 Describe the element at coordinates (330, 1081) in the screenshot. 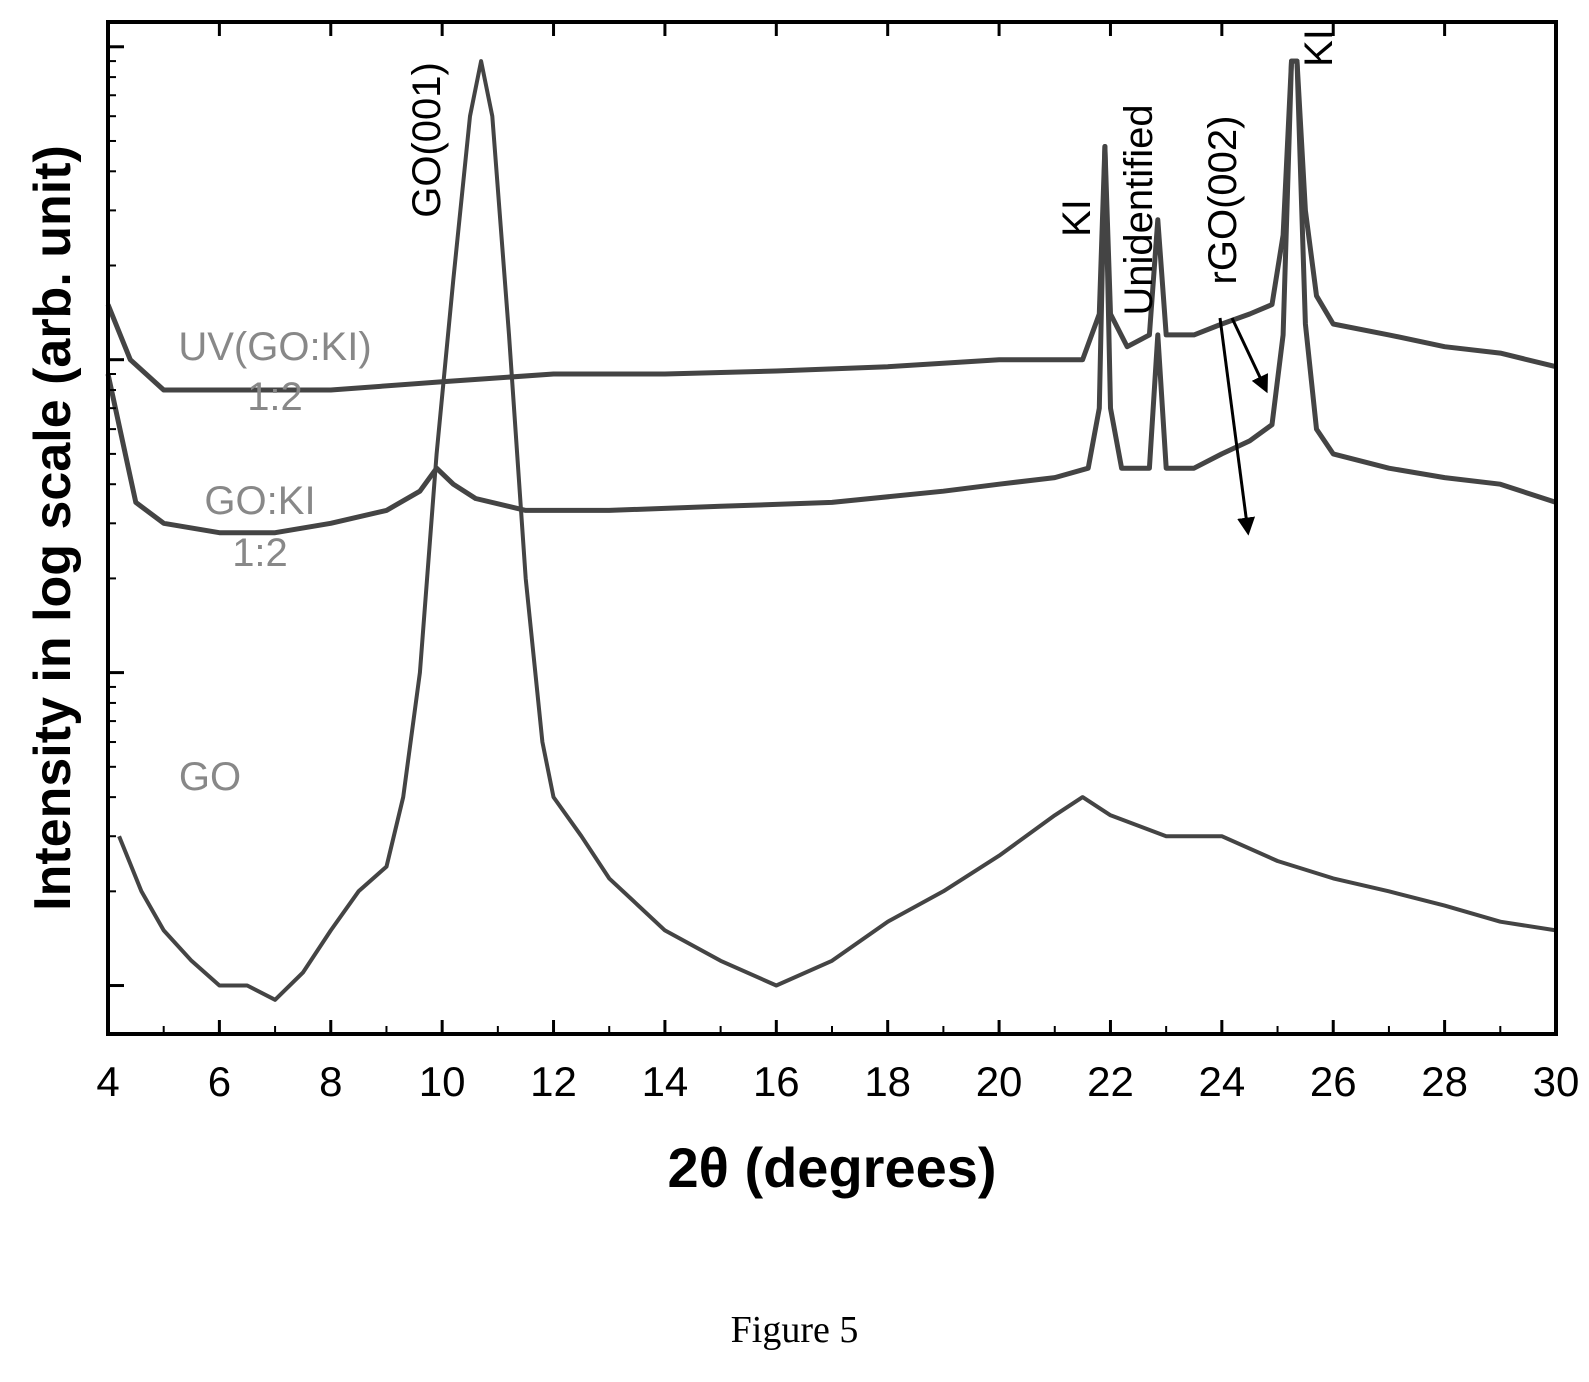

I see `x-tick-label-8: 8` at that location.